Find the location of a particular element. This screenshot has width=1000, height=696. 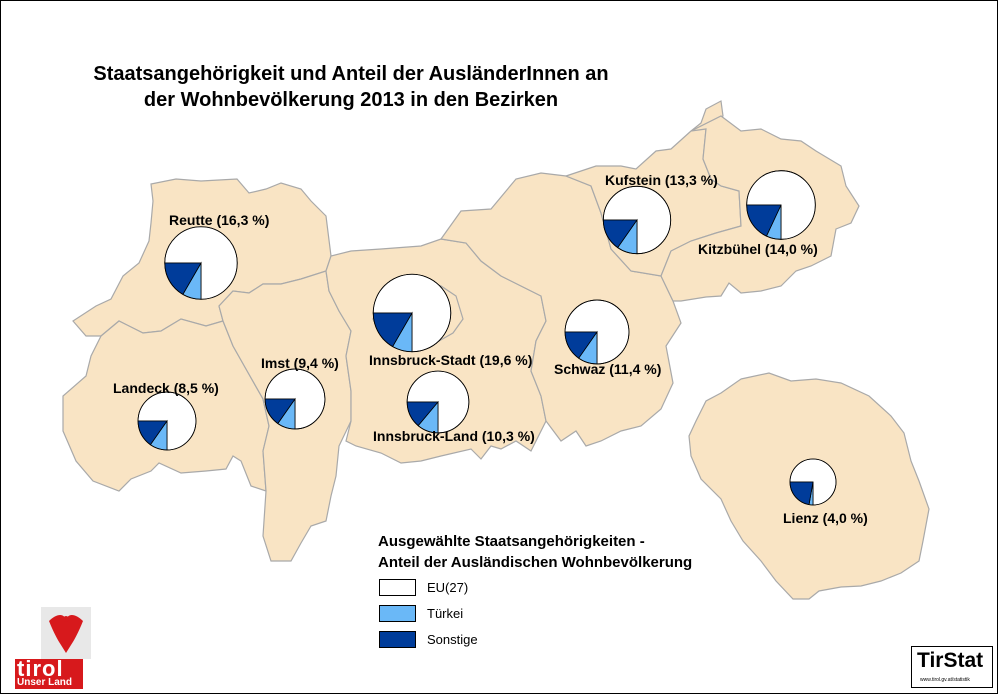

tirol-logo-box is located at coordinates (49, 674).